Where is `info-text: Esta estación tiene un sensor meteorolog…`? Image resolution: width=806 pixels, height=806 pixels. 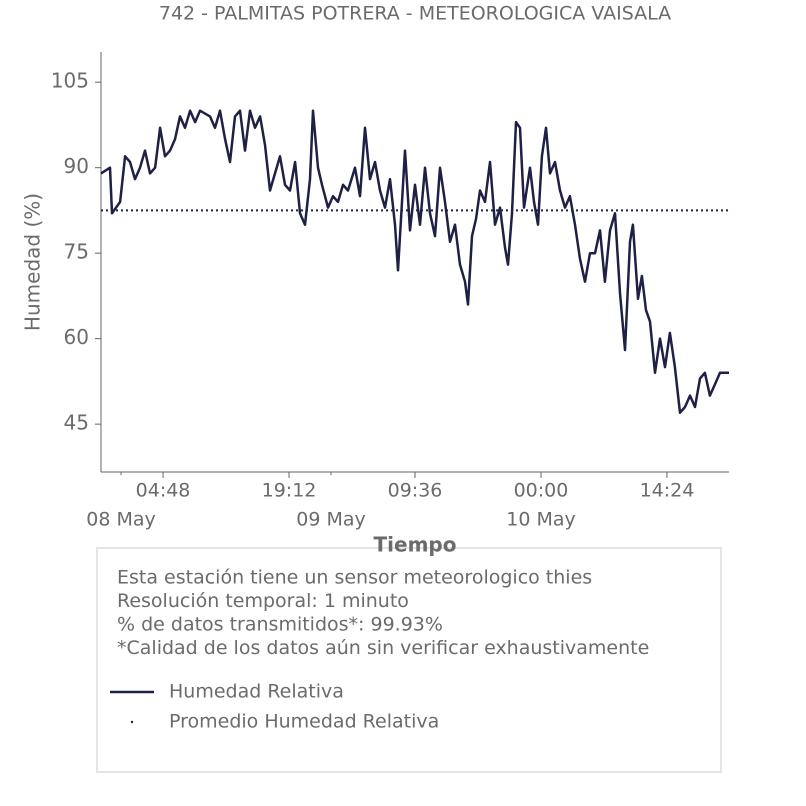 info-text: Esta estación tiene un sensor meteorolog… is located at coordinates (354, 578).